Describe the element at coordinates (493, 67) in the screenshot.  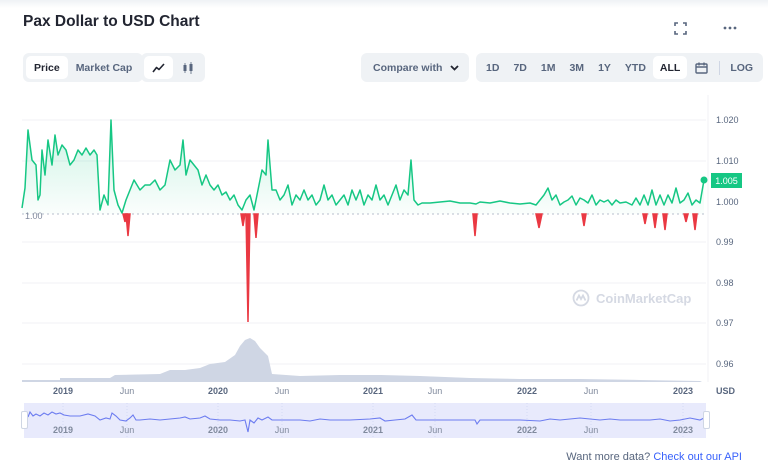
I see `range-1d: 1D` at that location.